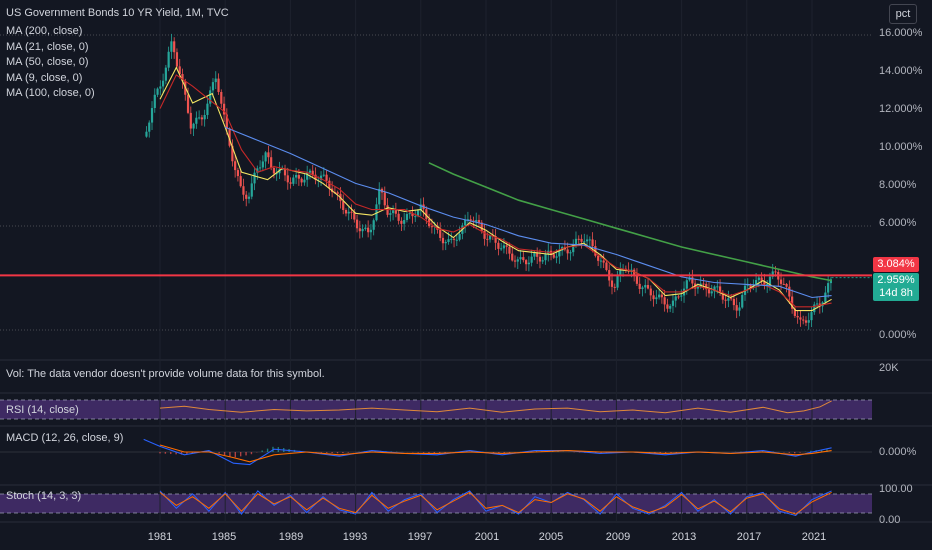 The width and height of the screenshot is (932, 550). I want to click on legend-ma-9: MA (9, close, 0), so click(44, 77).